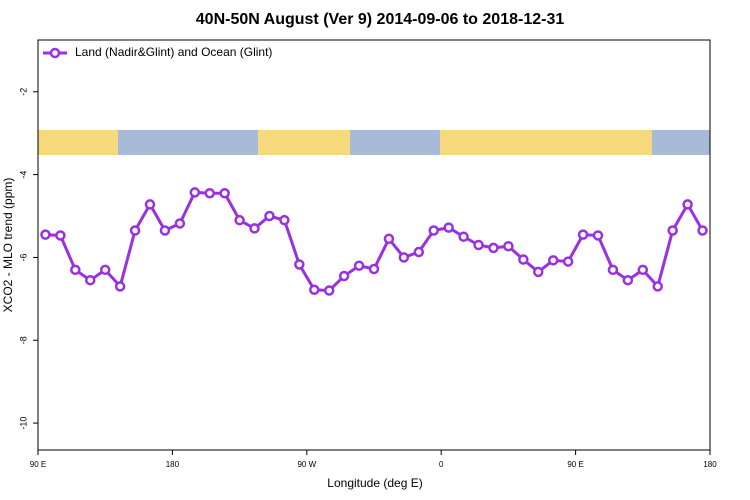 This screenshot has width=750, height=500. What do you see at coordinates (23, 92) in the screenshot?
I see `y-tick-label: -2` at bounding box center [23, 92].